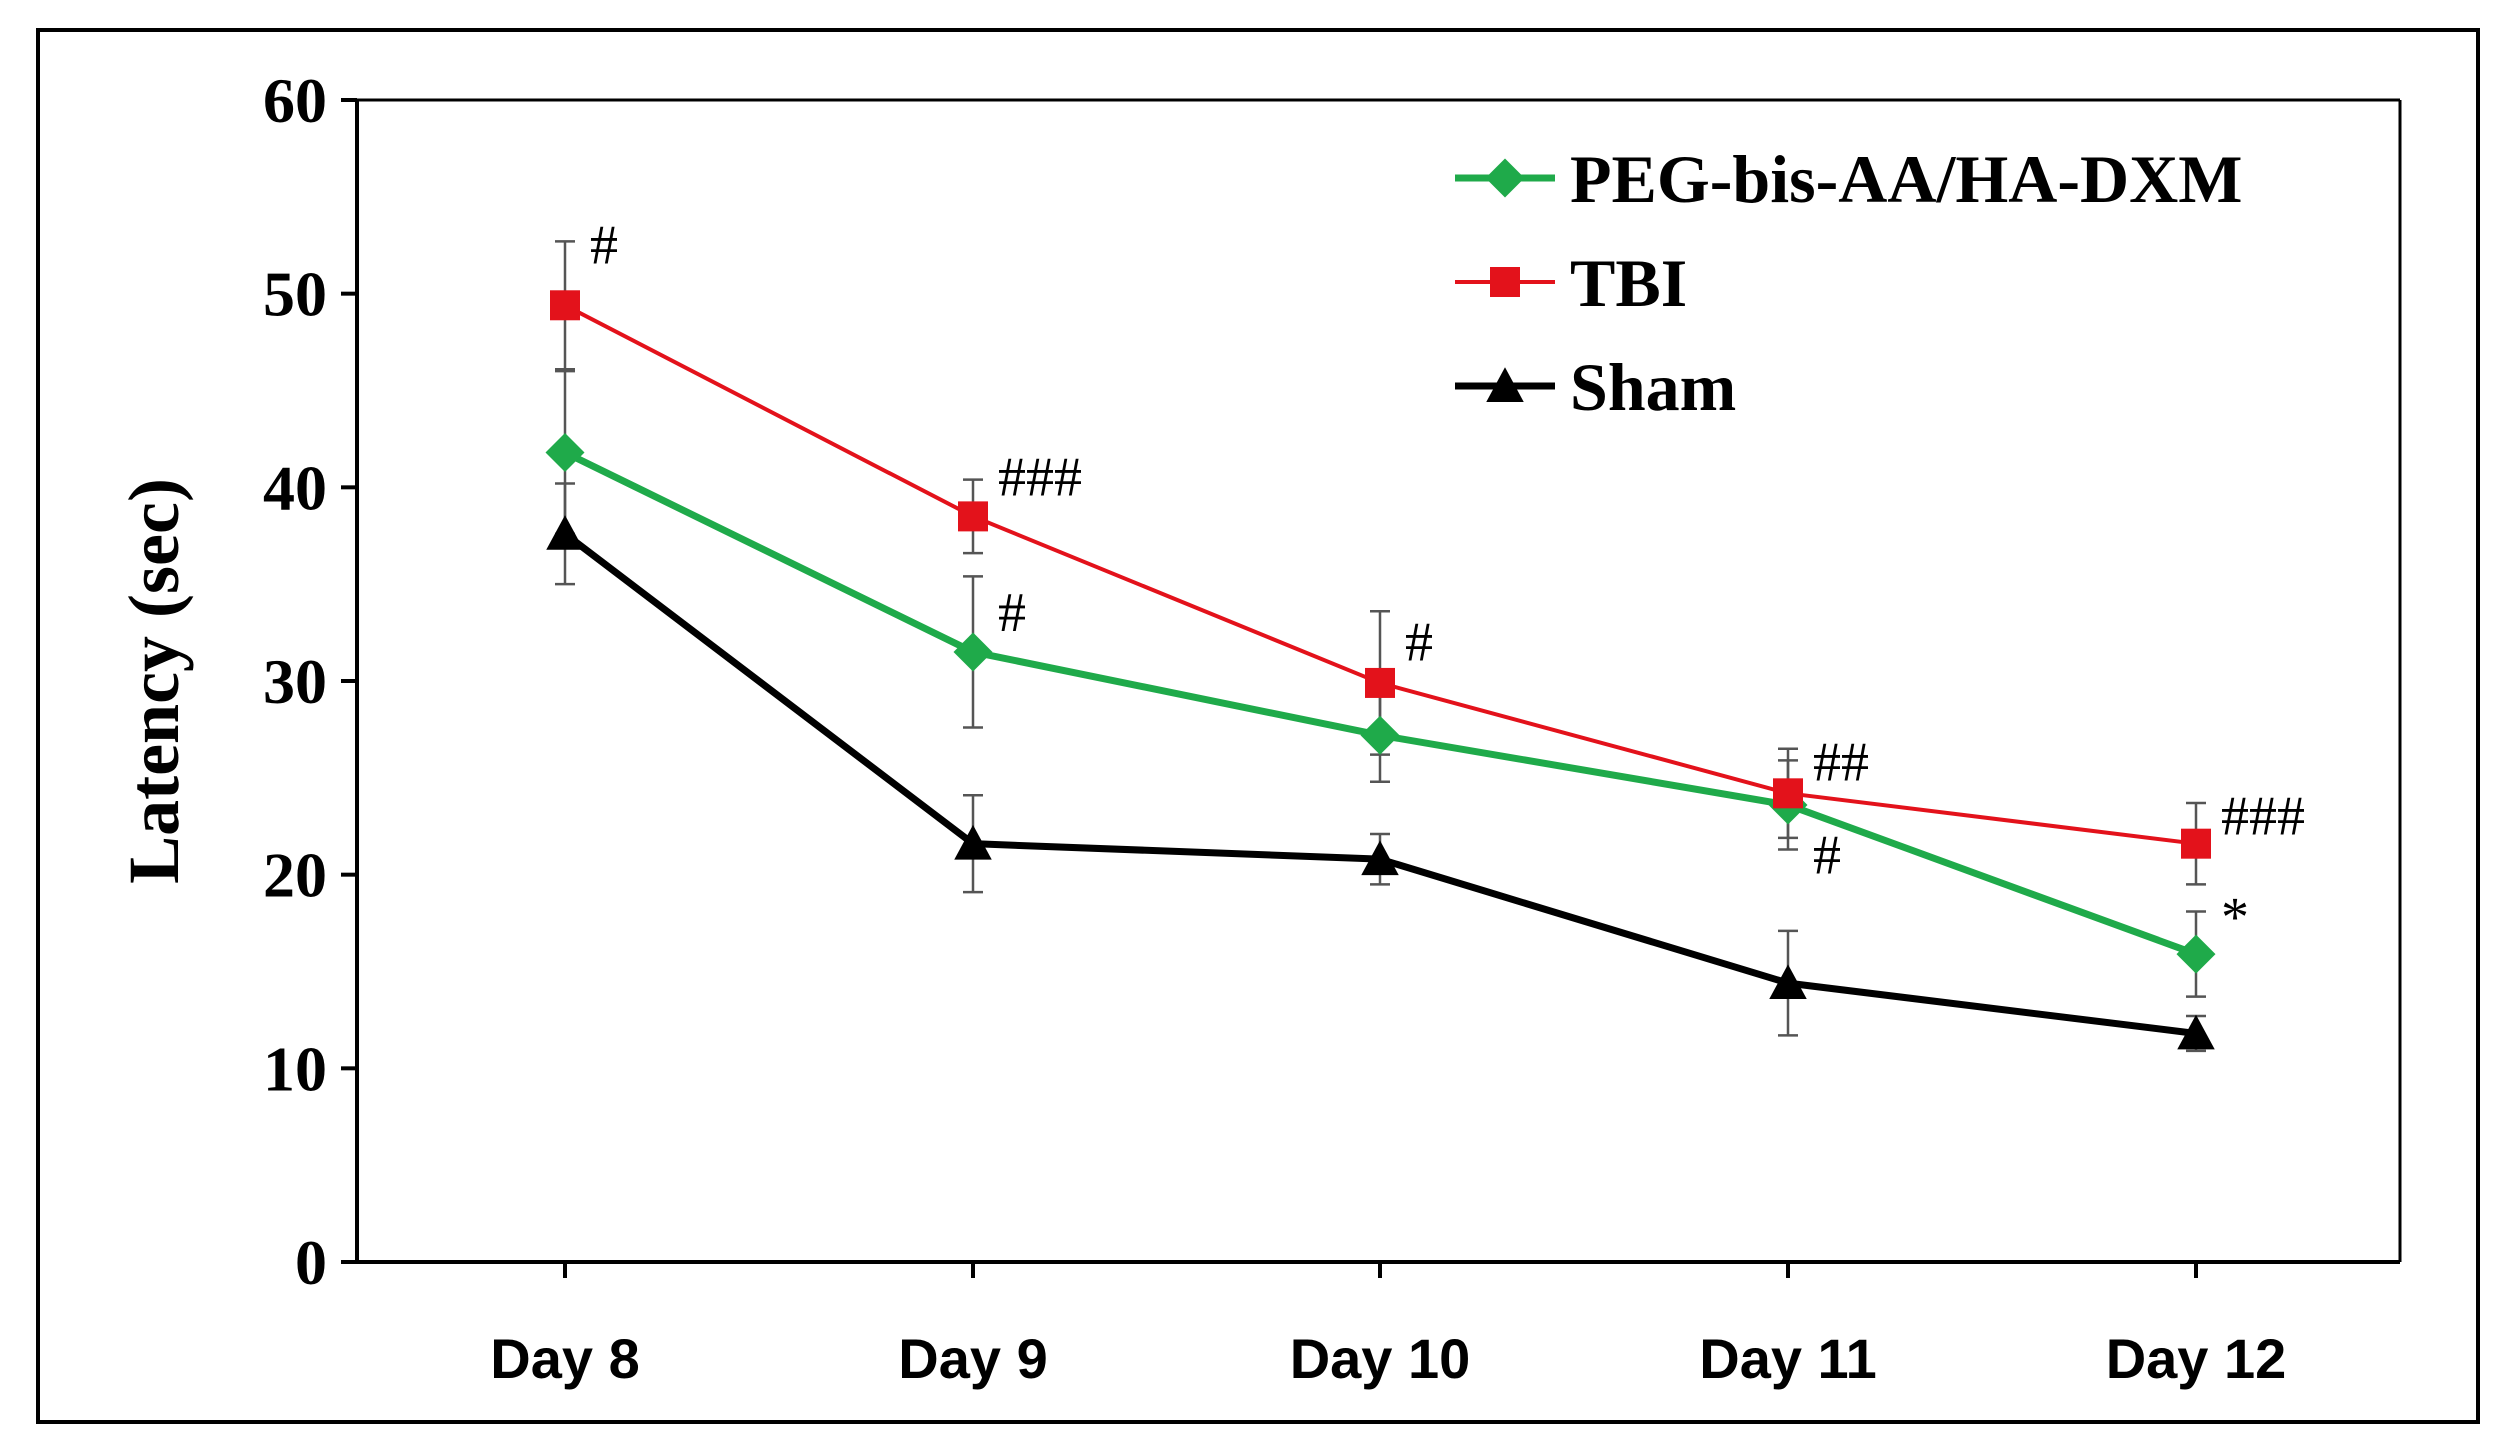  Describe the element at coordinates (295, 100) in the screenshot. I see `y-tick-label: 60` at that location.